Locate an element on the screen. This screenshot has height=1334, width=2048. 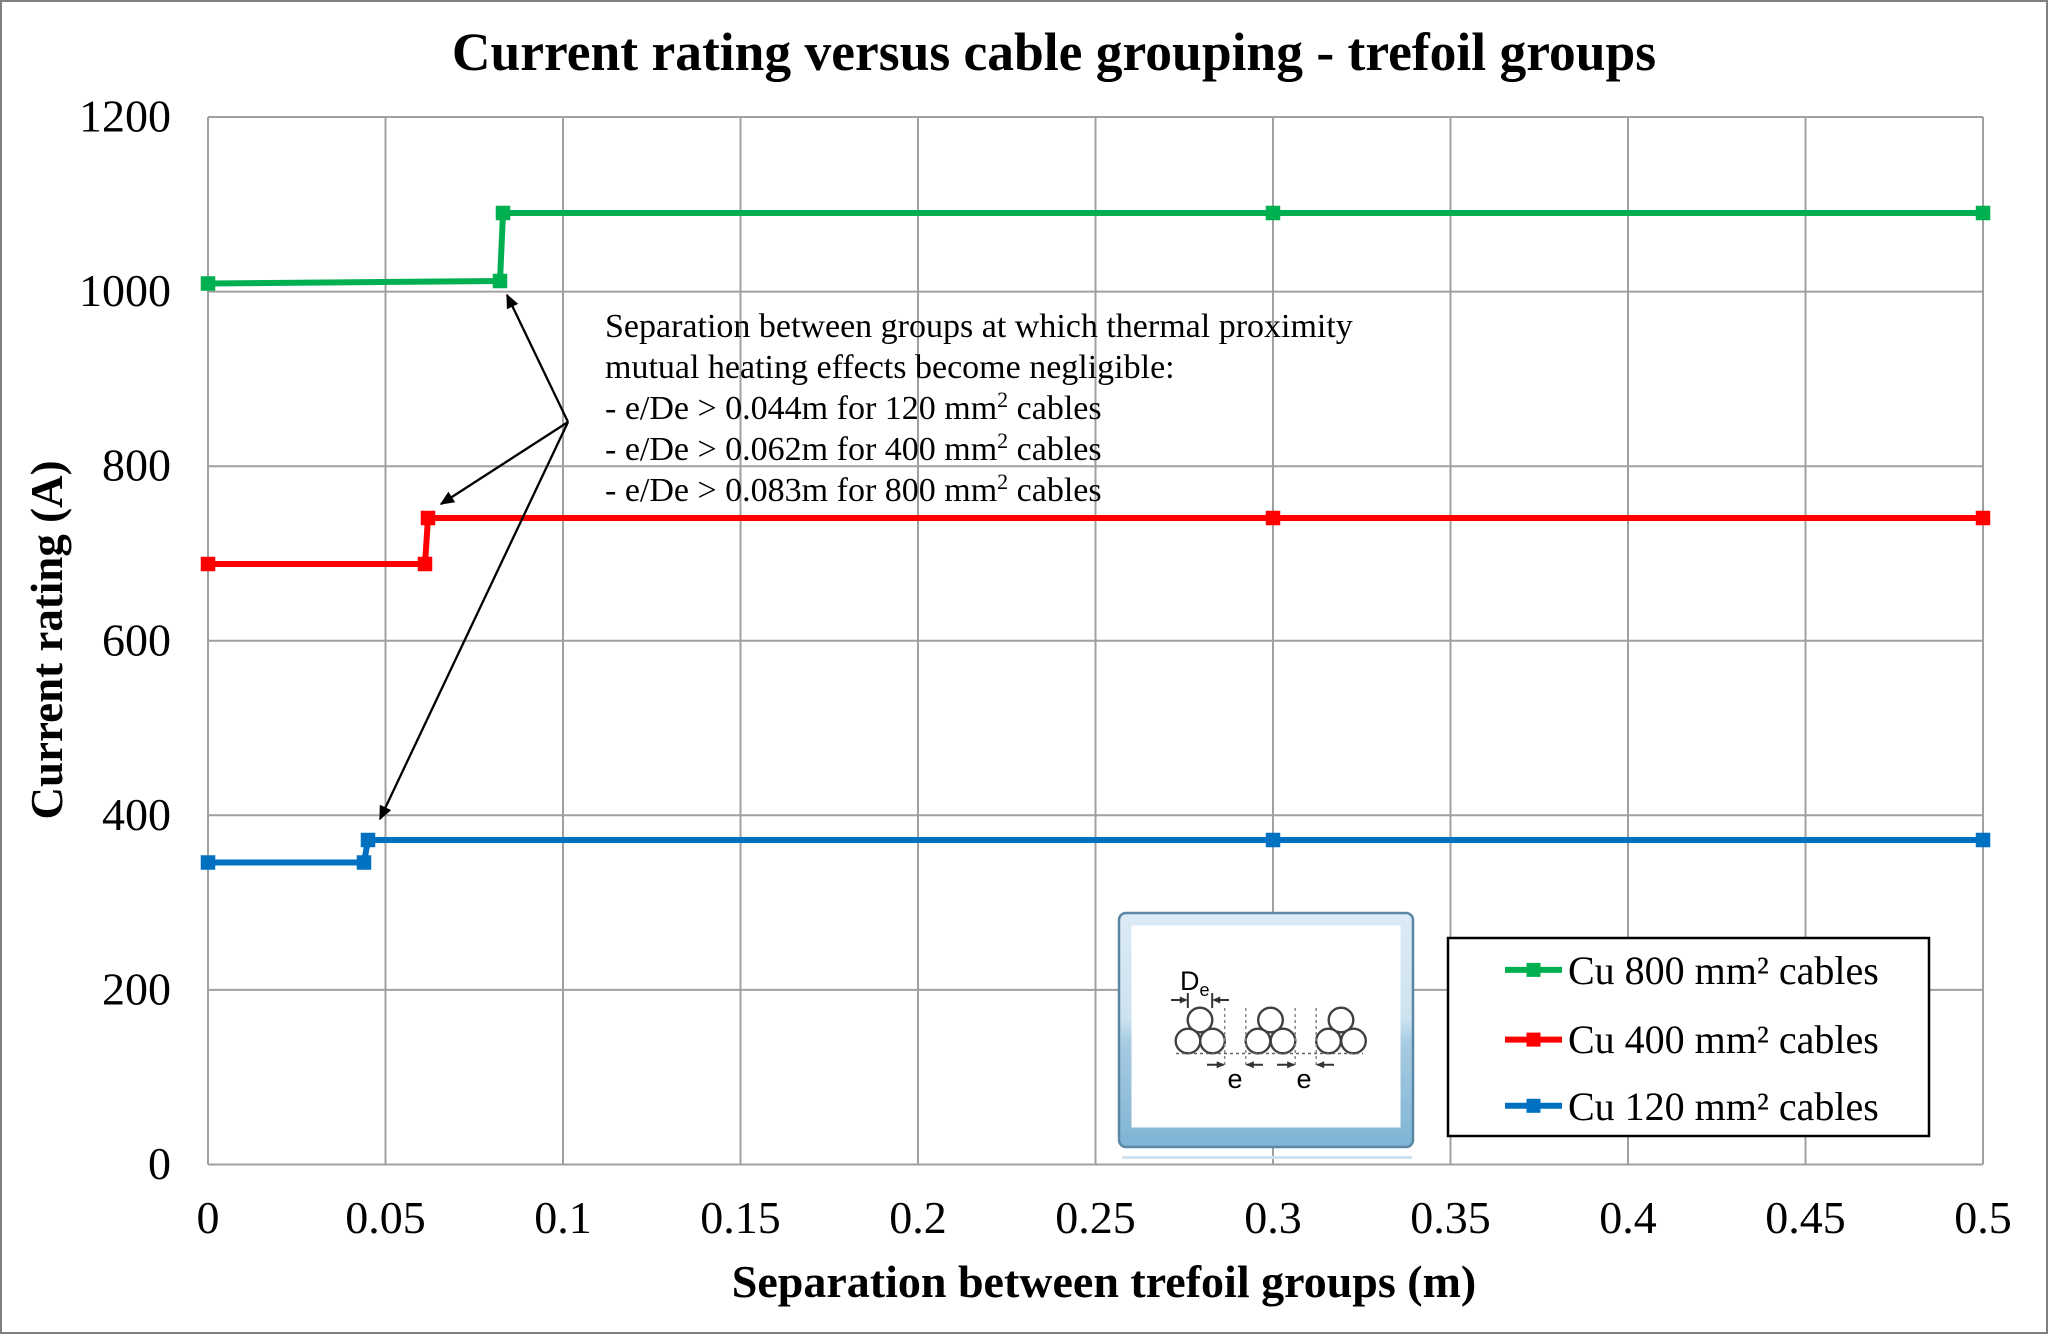
svg-text:- e/De > 0.044m for 120 mm2 ca: - e/De > 0.044m for 120 mm2 cables is located at coordinates (853, 407).